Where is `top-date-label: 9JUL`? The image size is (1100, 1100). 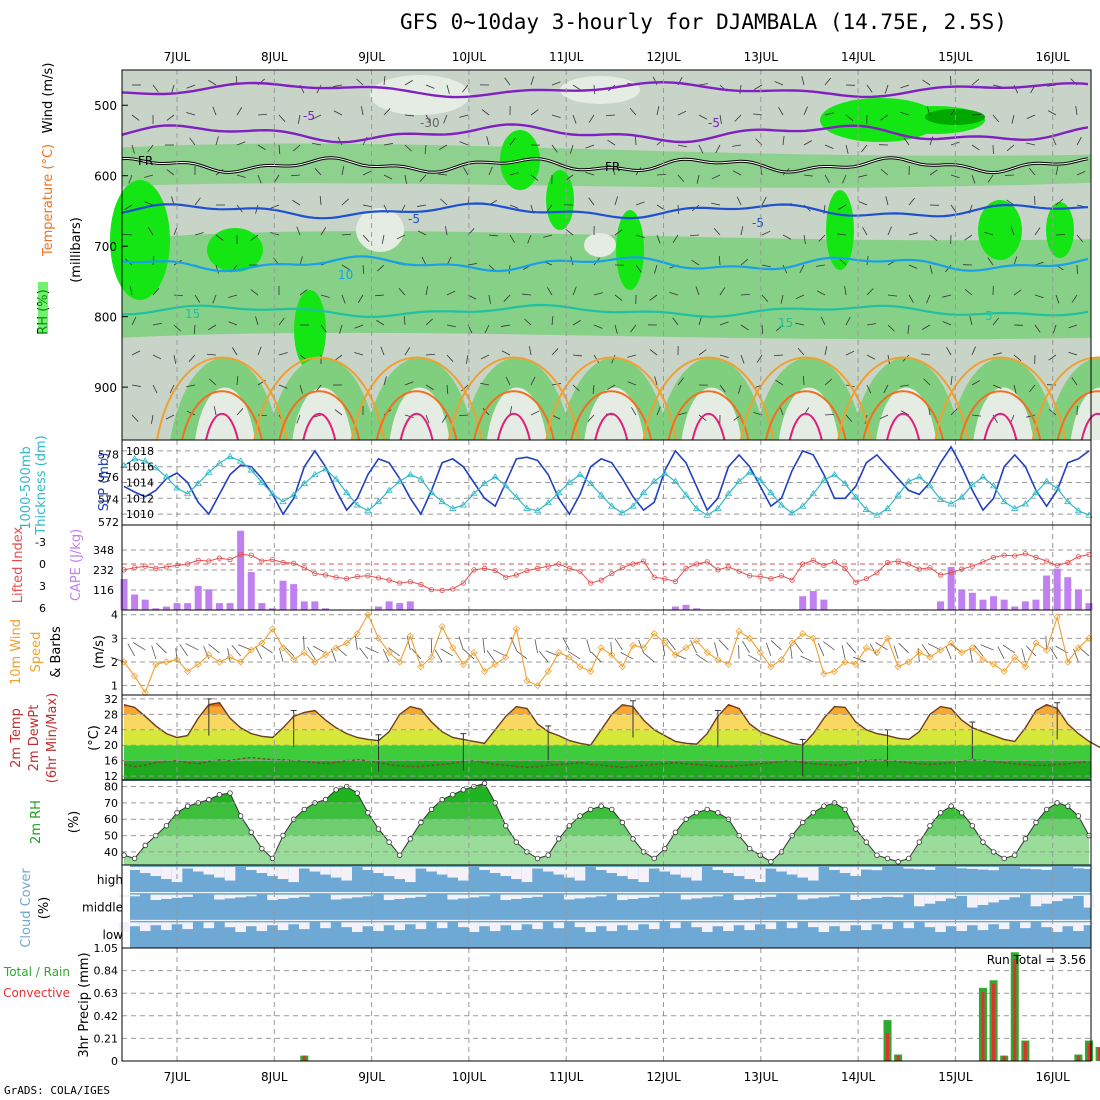 top-date-label: 9JUL is located at coordinates (371, 57).